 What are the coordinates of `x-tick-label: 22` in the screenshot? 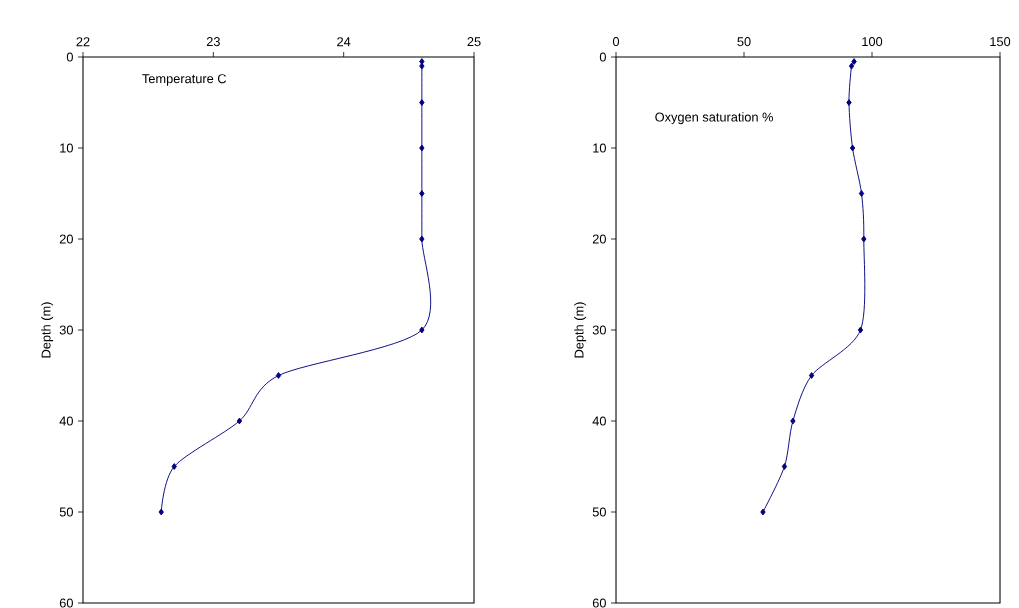 It's located at (83, 42).